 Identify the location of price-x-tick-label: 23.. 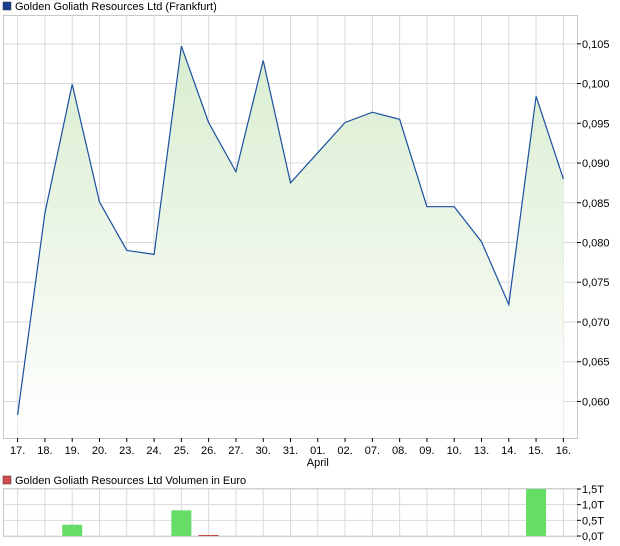
(126, 451).